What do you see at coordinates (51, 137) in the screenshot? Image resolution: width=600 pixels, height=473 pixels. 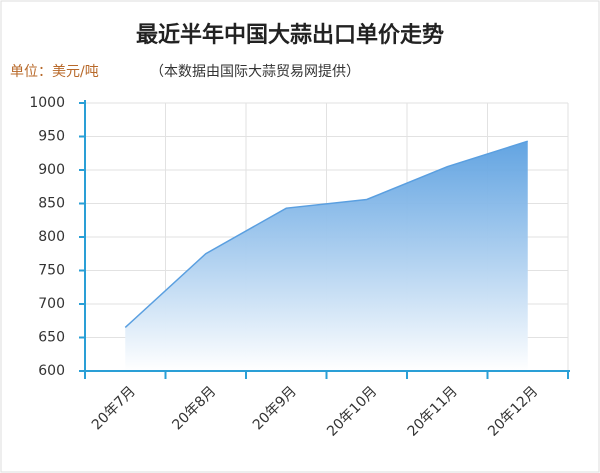 I see `y-tick-label: 950` at bounding box center [51, 137].